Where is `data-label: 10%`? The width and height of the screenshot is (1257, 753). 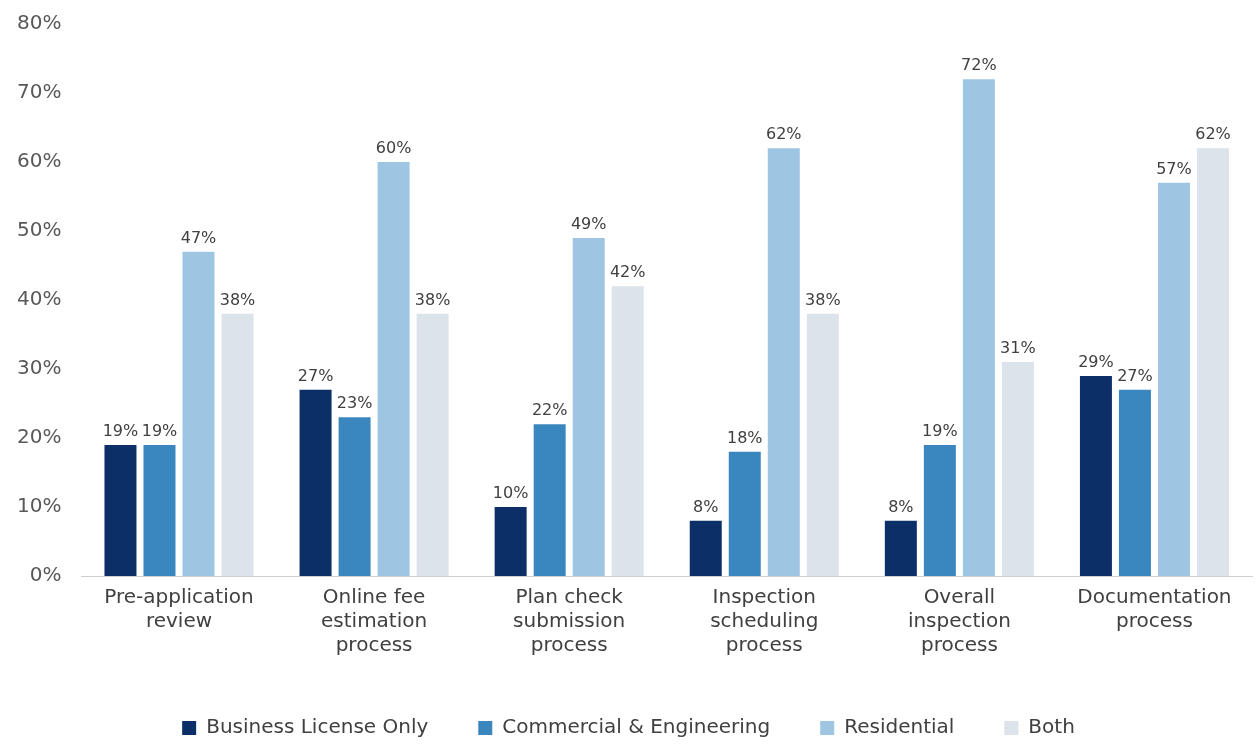 data-label: 10% is located at coordinates (510, 493).